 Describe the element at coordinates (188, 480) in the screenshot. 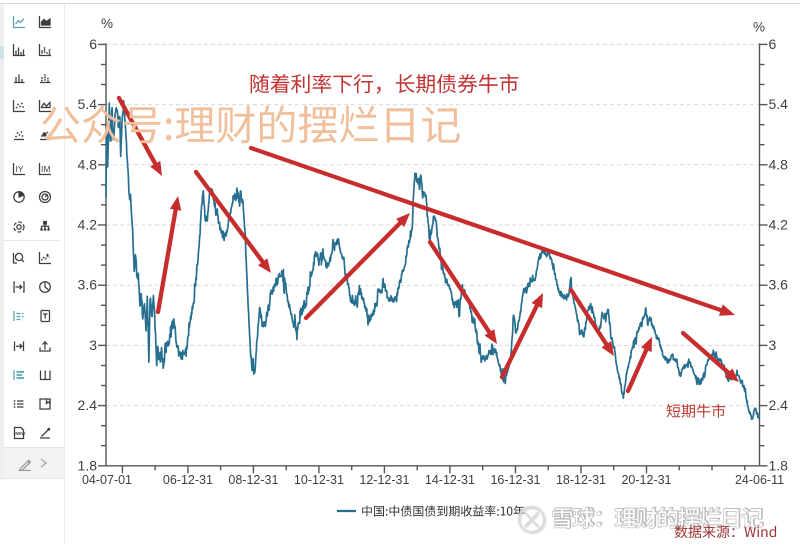

I see `svg-text: 06-12-31` at that location.